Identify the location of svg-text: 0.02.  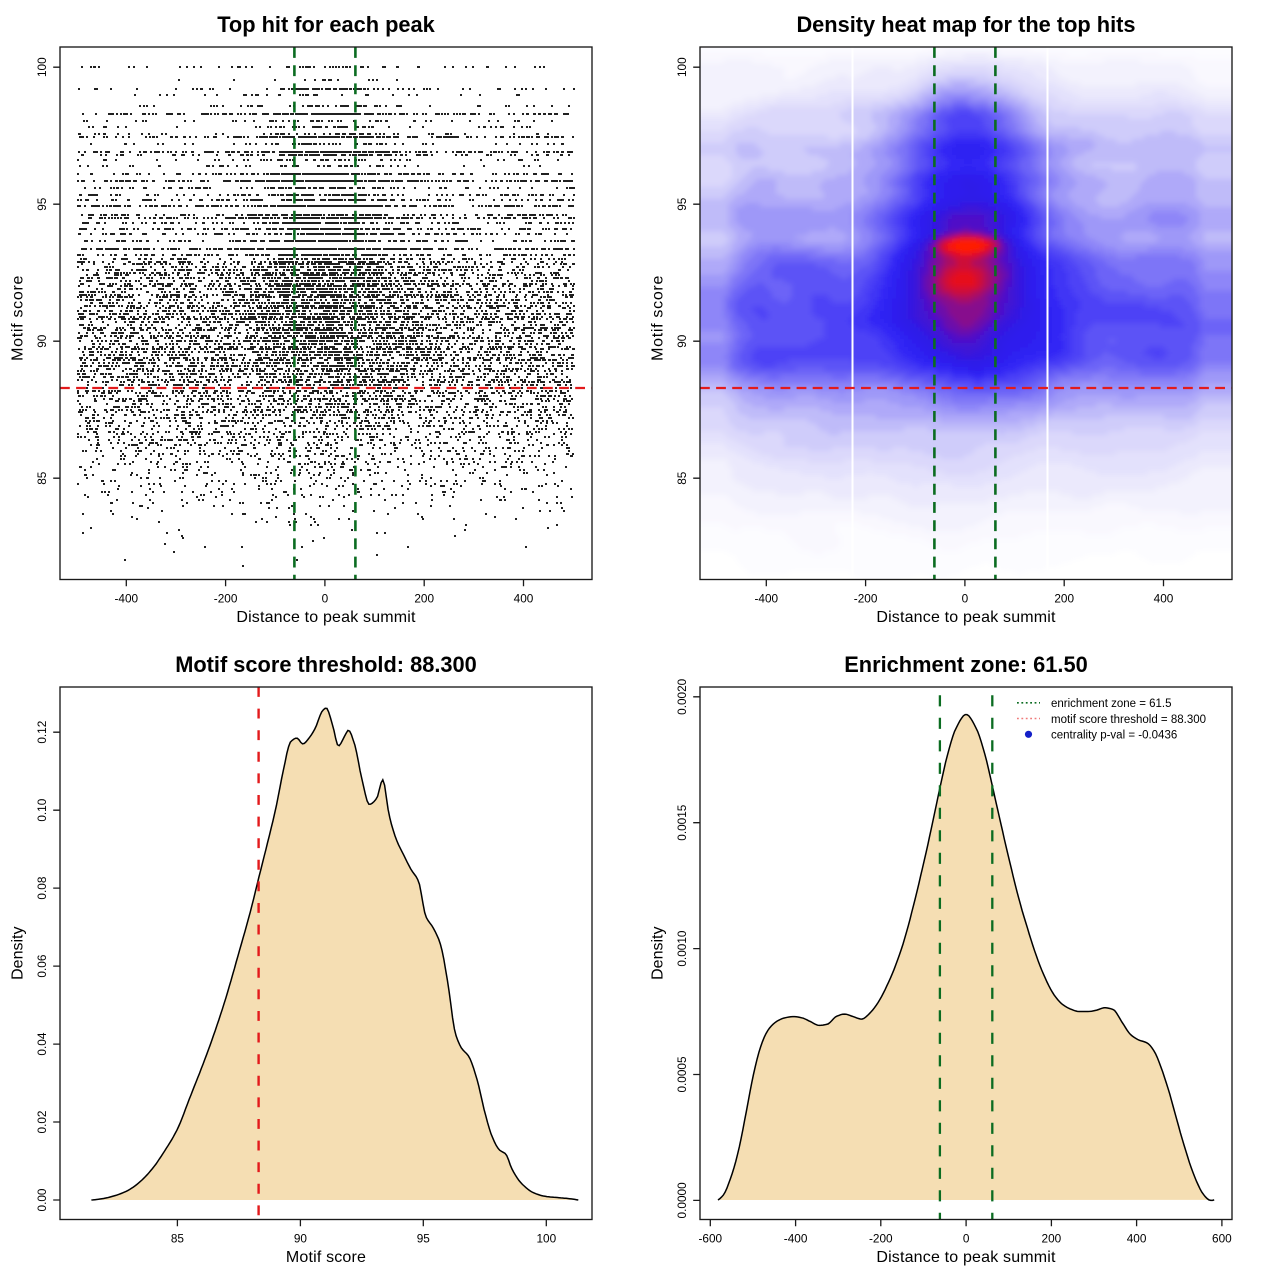
(42, 1122).